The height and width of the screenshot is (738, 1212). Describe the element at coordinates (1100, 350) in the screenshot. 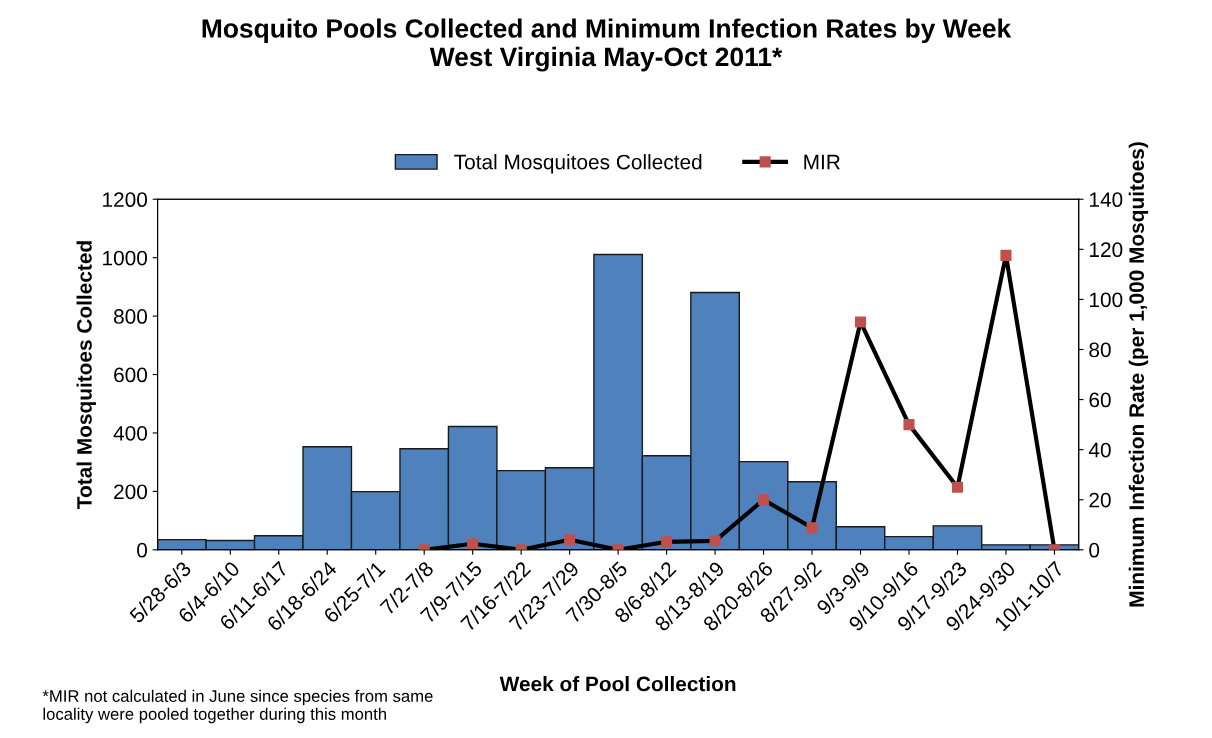

I see `y2-tick-label: 80` at that location.